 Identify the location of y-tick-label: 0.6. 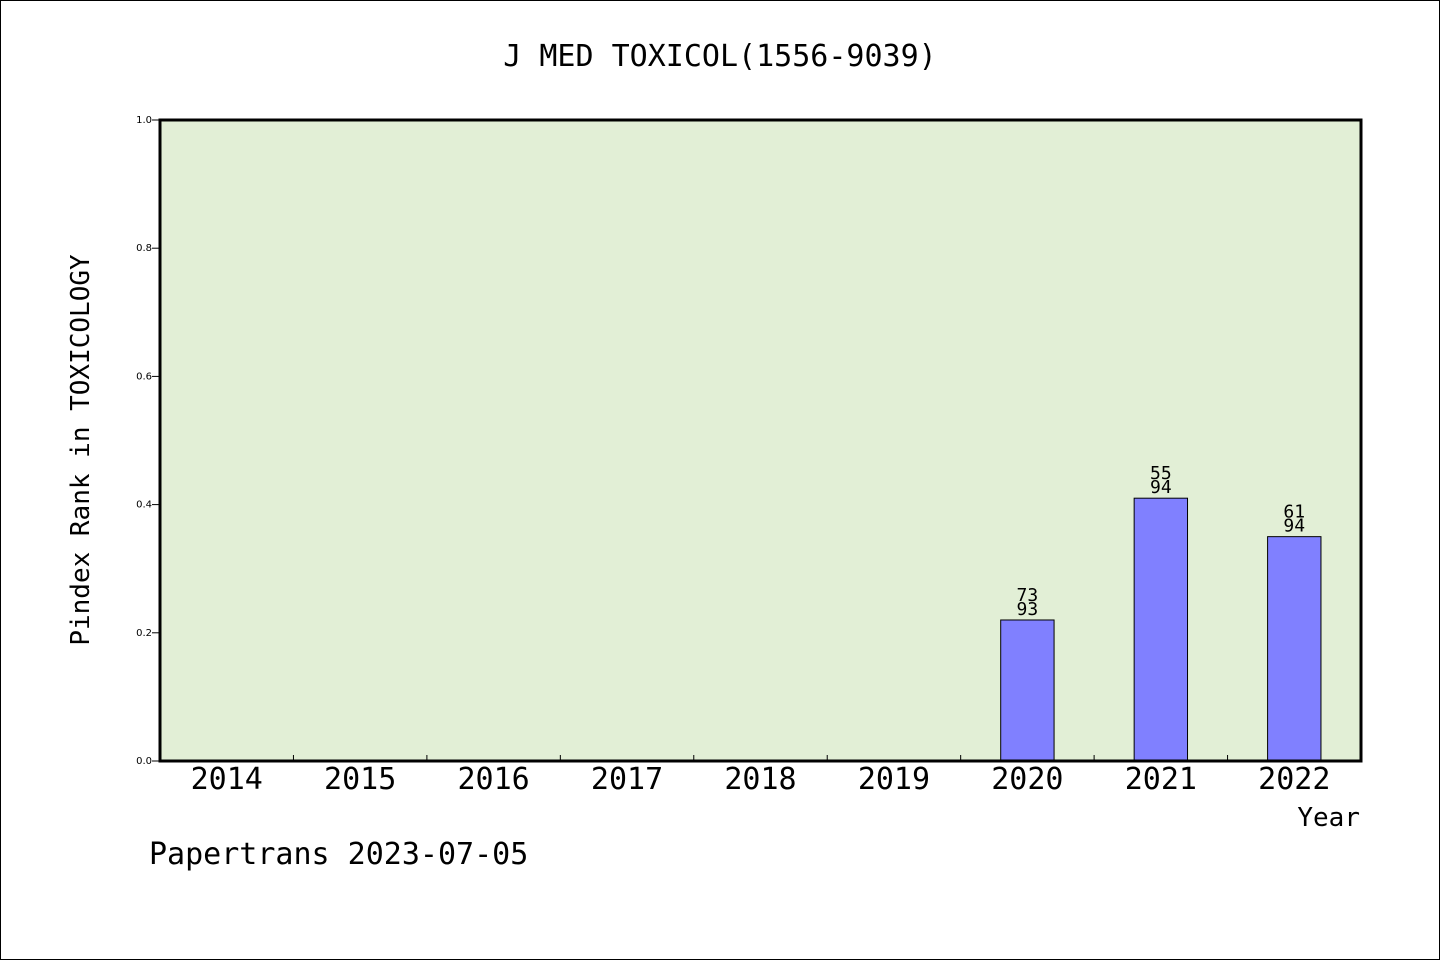
(144, 376).